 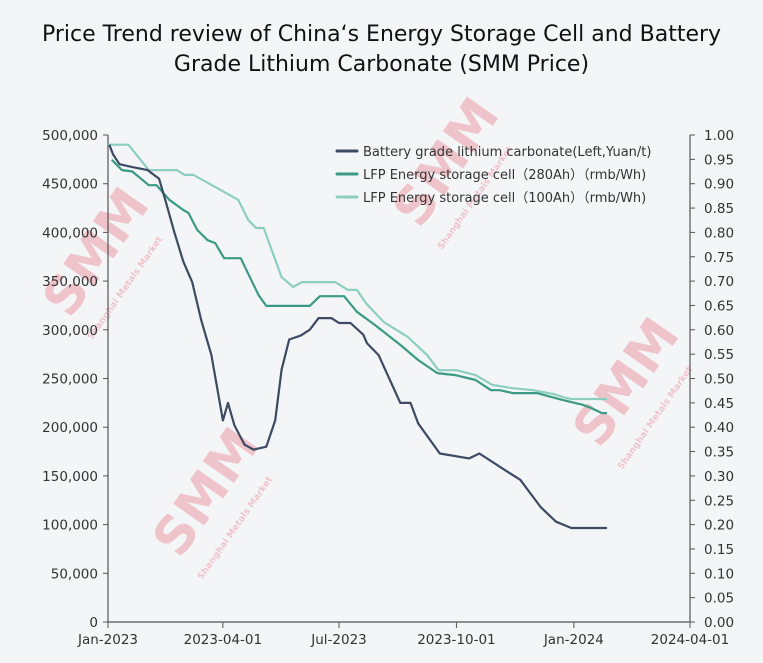 I want to click on right-tick-label: 0.75, so click(x=719, y=258).